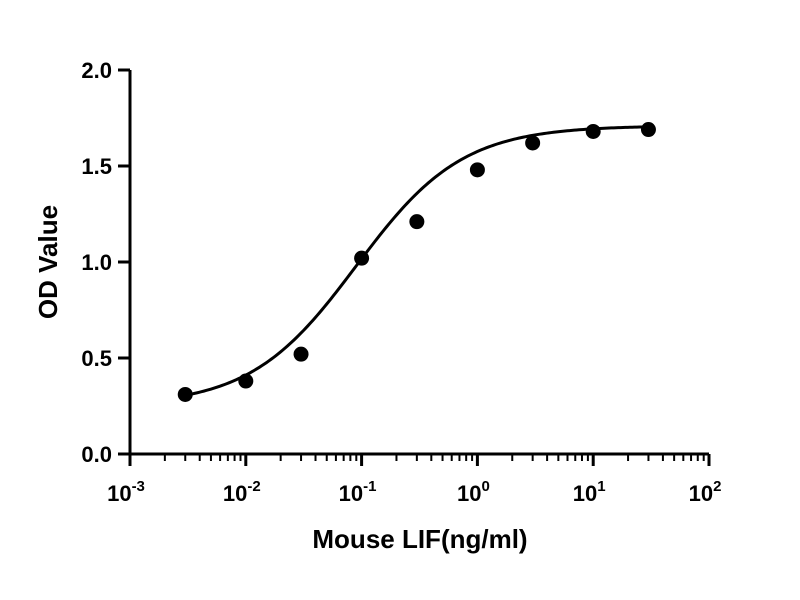  What do you see at coordinates (96, 166) in the screenshot?
I see `y-tick-label: 1.5` at bounding box center [96, 166].